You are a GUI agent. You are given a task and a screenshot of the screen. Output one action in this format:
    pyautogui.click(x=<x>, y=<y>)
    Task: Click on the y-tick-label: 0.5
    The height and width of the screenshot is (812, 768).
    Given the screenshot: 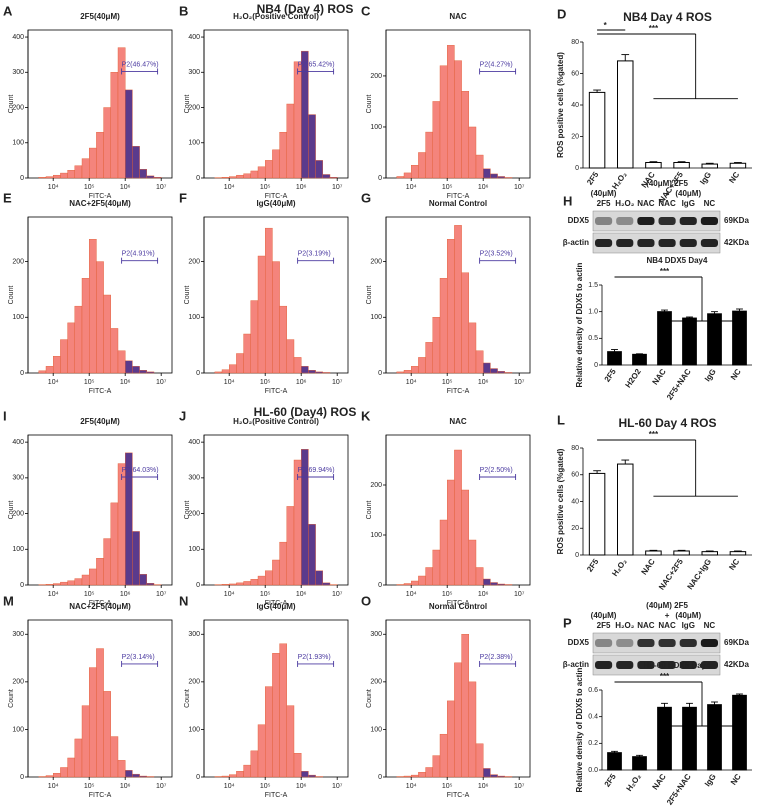 What is the action you would take?
    pyautogui.click(x=593, y=338)
    